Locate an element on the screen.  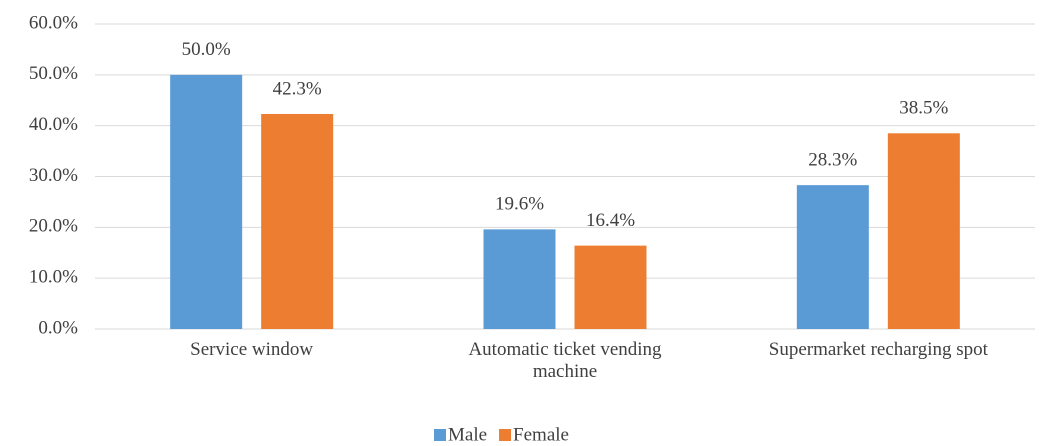
data-label: 42.3% is located at coordinates (297, 88).